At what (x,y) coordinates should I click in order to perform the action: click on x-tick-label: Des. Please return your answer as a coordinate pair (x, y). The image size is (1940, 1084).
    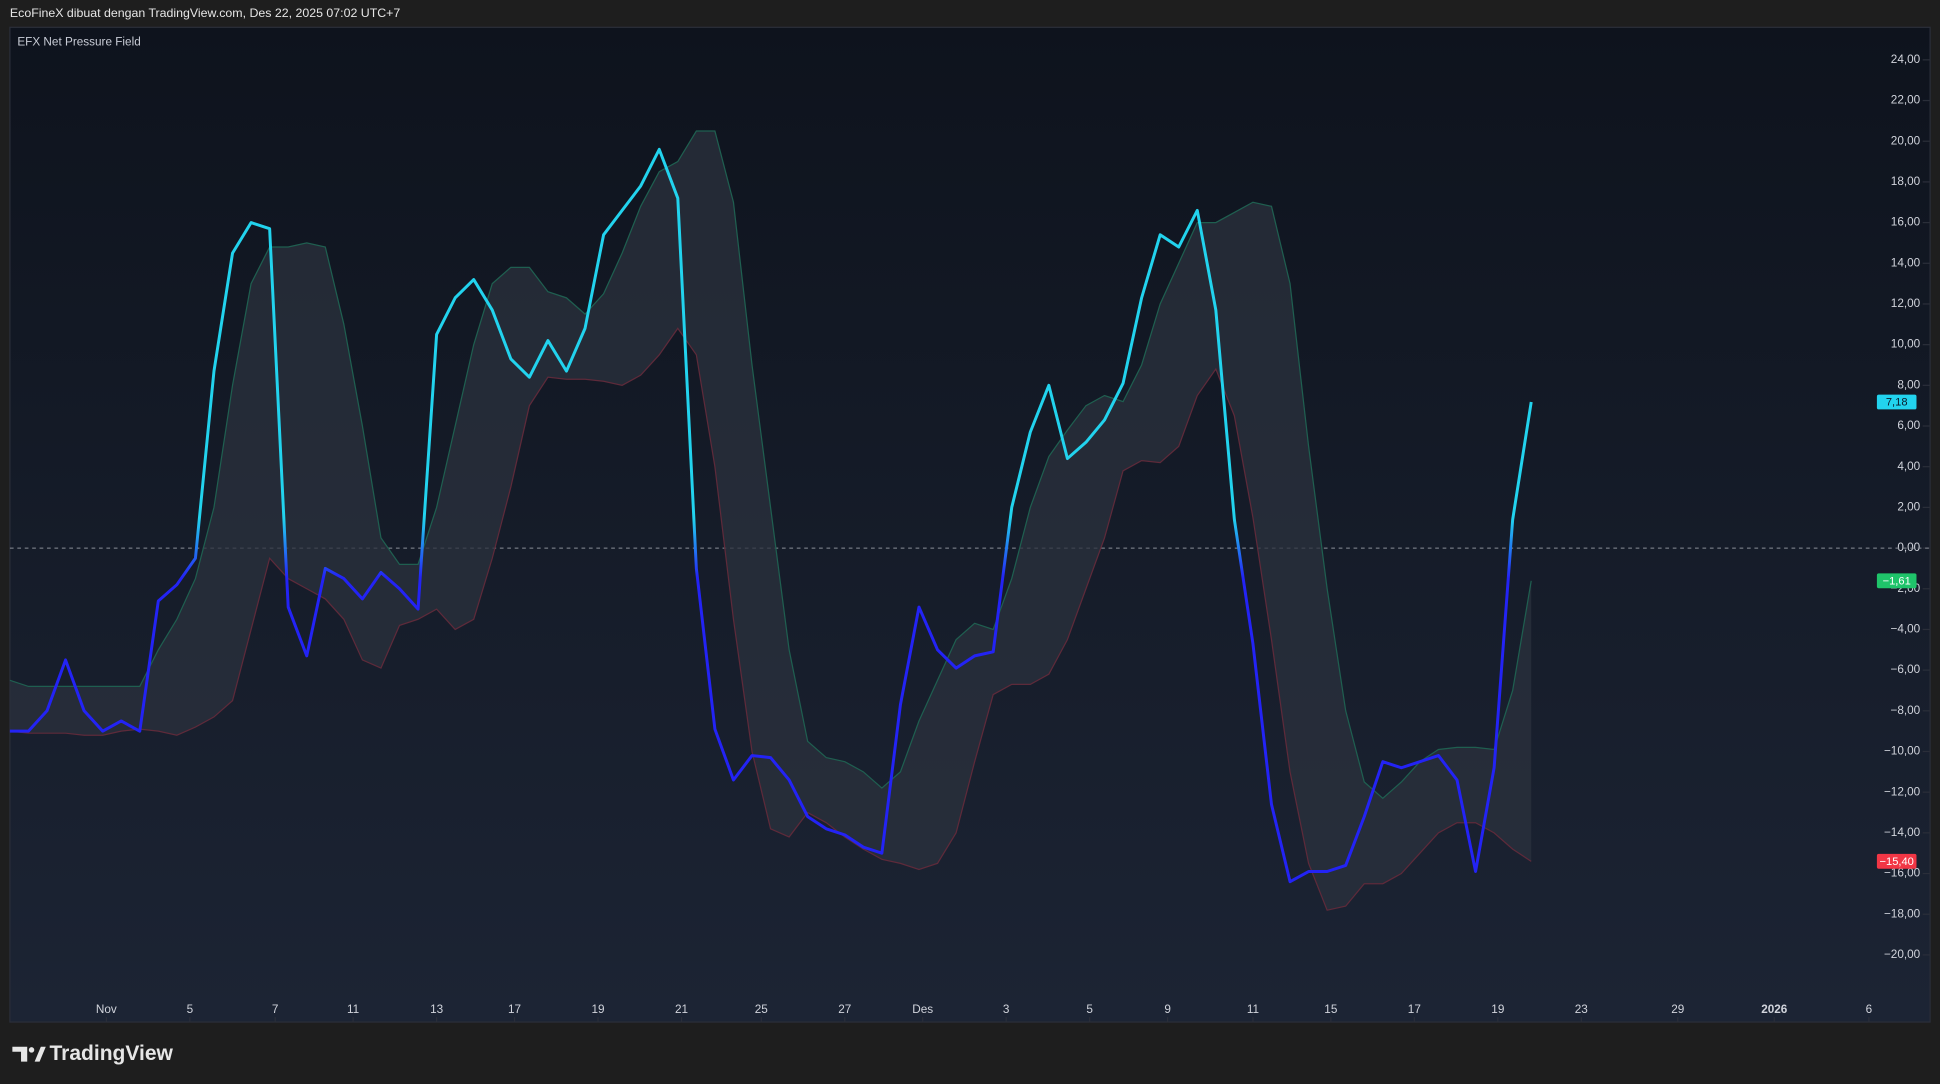
    Looking at the image, I should click on (922, 1009).